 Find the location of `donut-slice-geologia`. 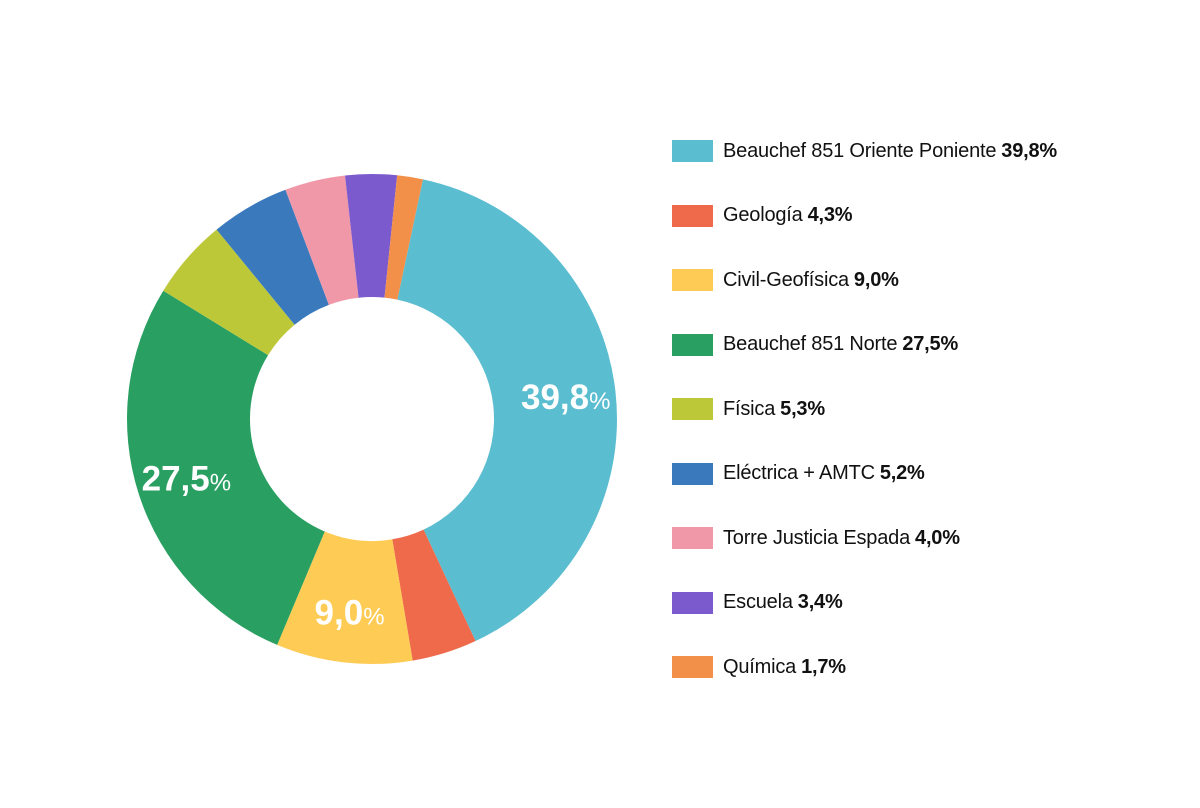

donut-slice-geologia is located at coordinates (434, 595).